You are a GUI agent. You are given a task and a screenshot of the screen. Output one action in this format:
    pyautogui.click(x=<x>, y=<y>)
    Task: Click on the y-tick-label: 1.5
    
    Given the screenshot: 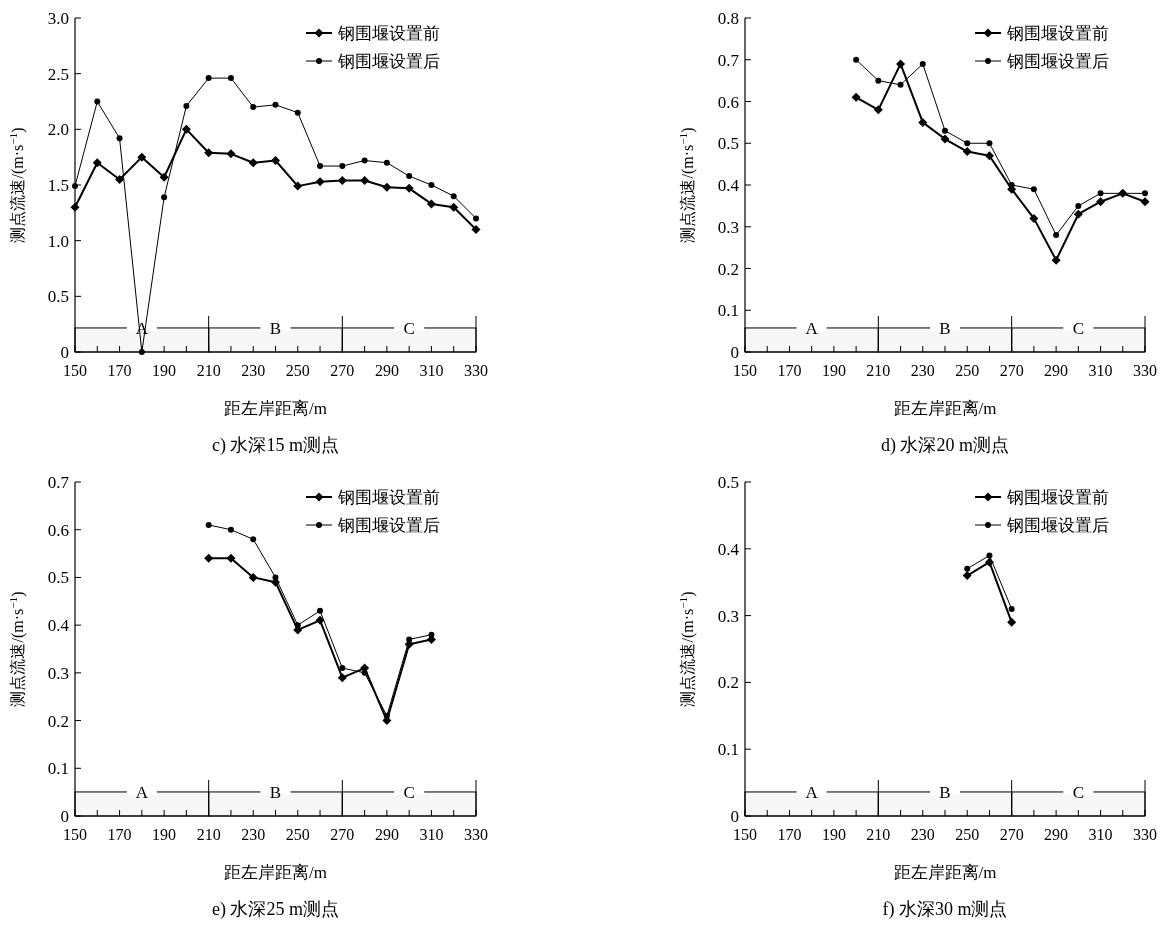 What is the action you would take?
    pyautogui.click(x=58, y=185)
    